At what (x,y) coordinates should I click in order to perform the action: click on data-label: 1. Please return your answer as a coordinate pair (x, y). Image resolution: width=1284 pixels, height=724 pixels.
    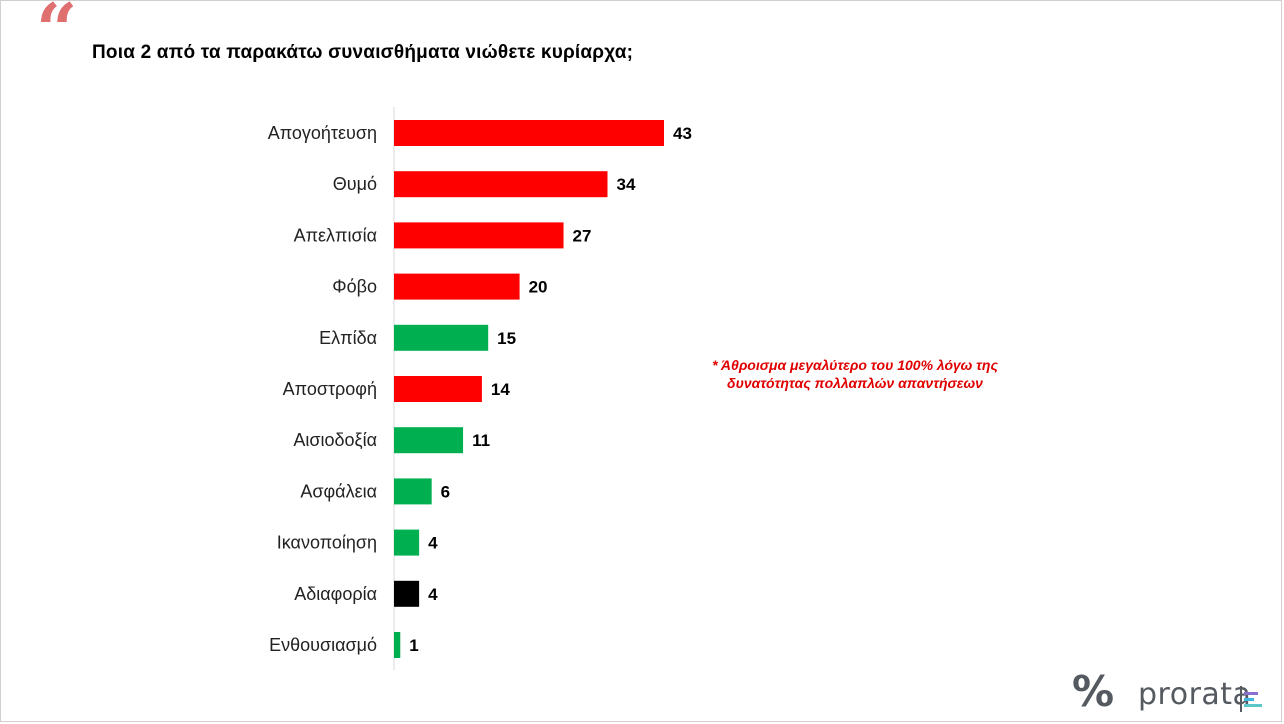
    Looking at the image, I should click on (413, 645).